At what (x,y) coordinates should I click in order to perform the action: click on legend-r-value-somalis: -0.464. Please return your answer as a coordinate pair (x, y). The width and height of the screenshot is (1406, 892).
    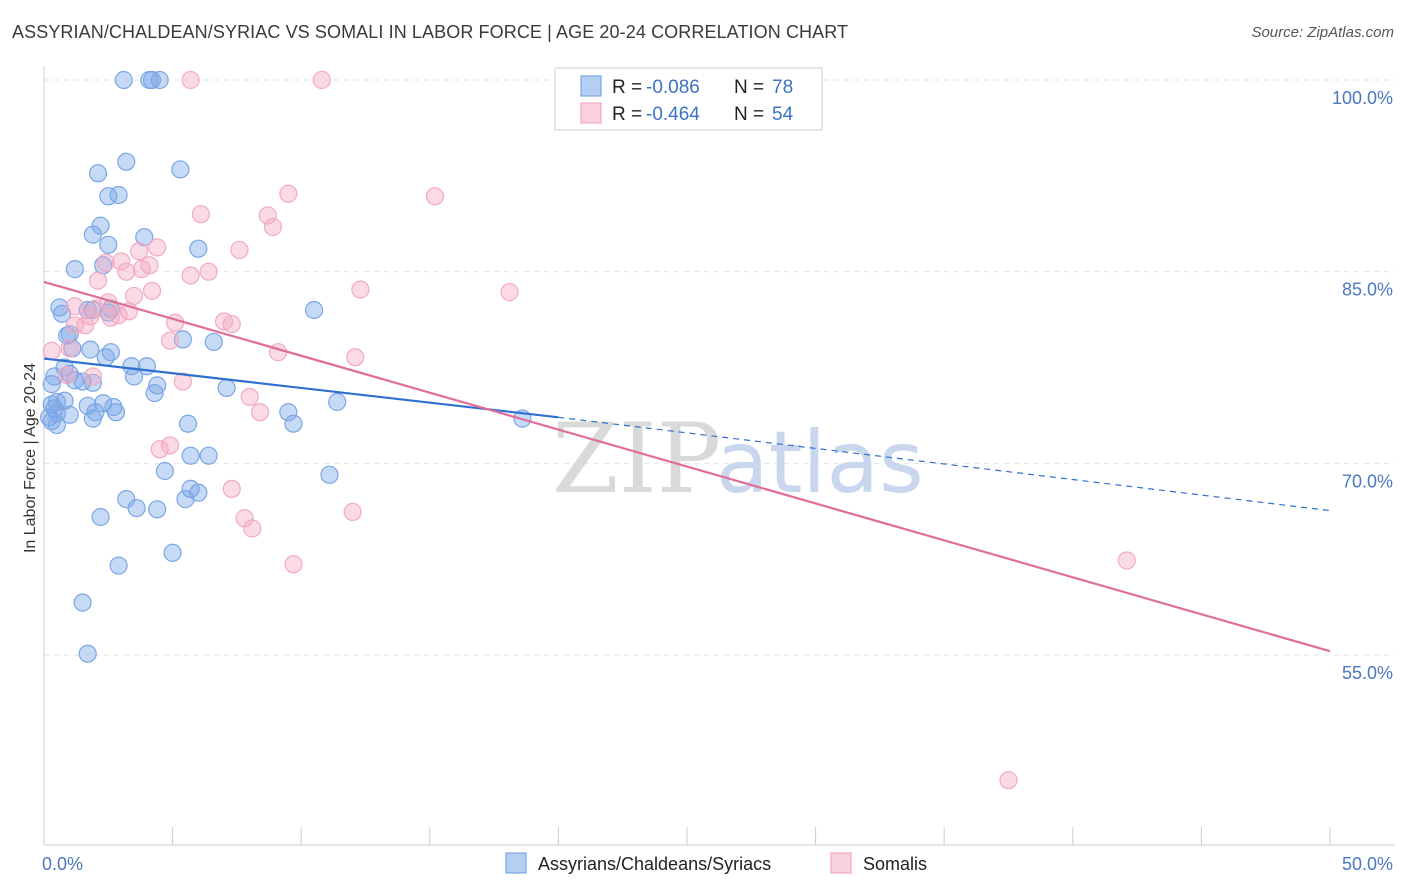
    Looking at the image, I should click on (673, 114).